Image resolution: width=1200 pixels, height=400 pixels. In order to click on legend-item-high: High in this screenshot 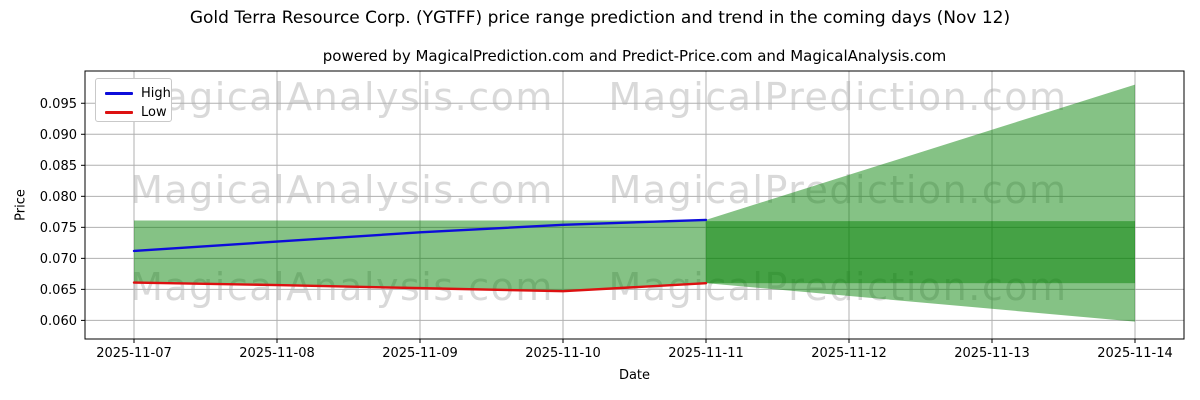, I will do `click(138, 93)`.